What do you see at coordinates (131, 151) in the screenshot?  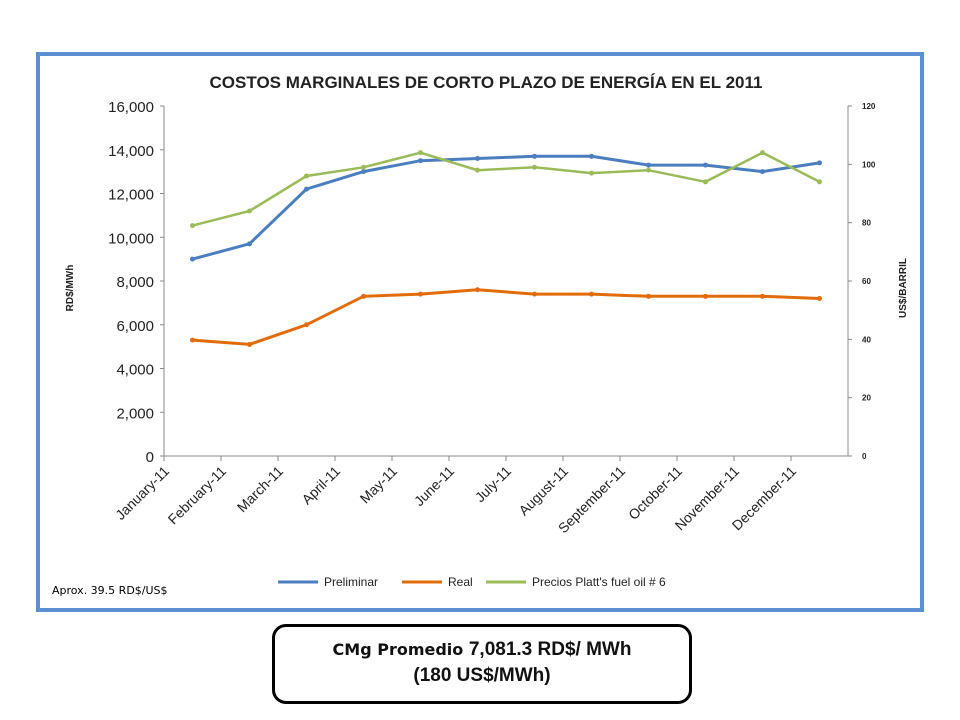 I see `y-tick-label: 14,000` at bounding box center [131, 151].